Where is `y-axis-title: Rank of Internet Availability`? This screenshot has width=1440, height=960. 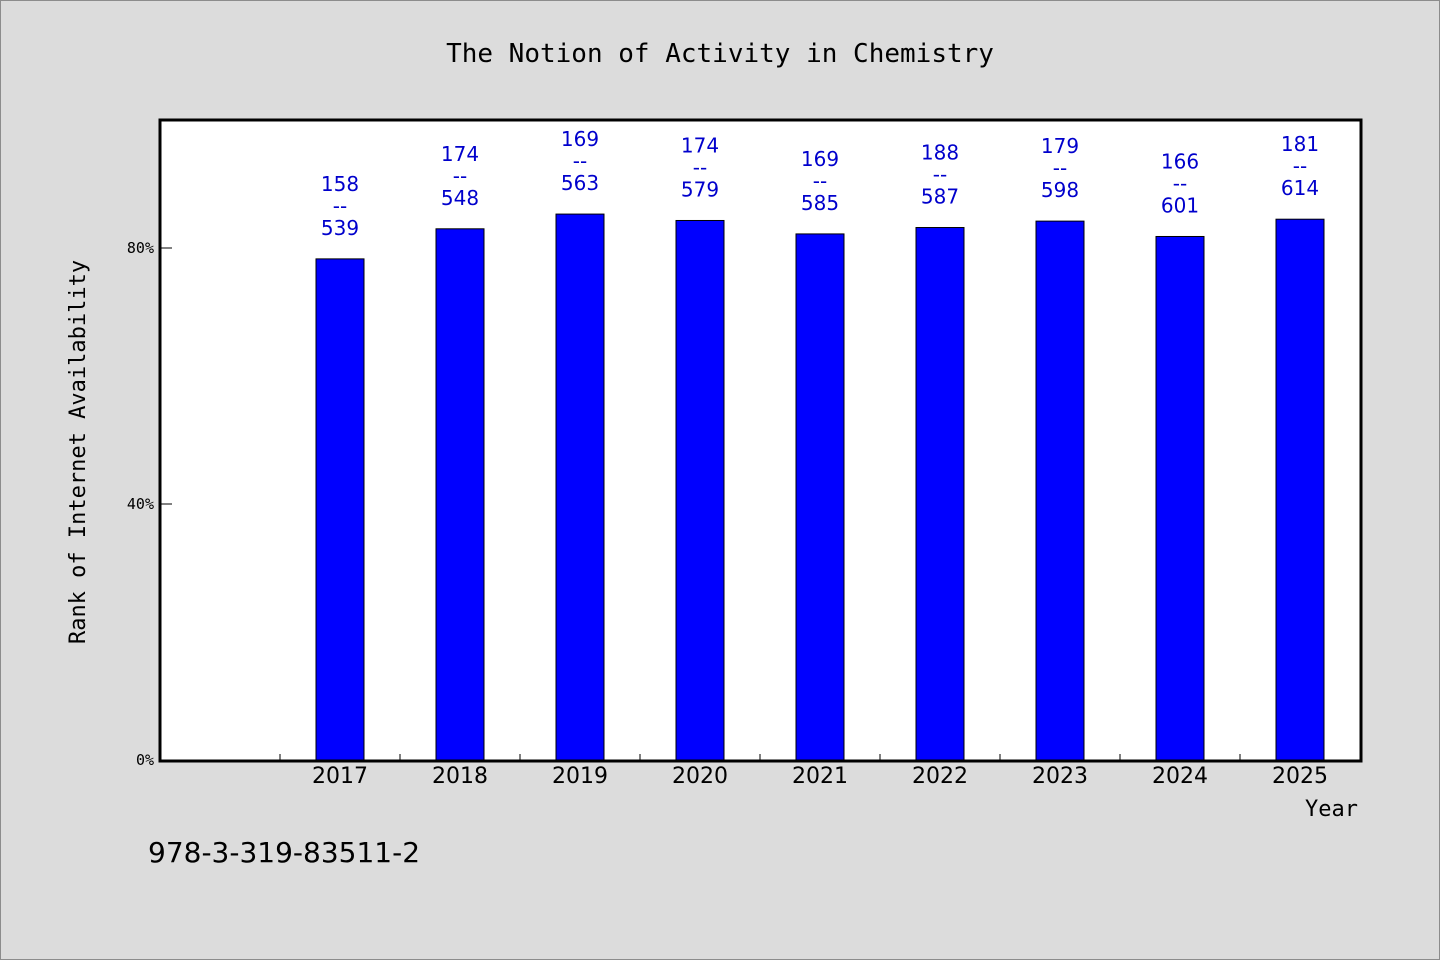 y-axis-title: Rank of Internet Availability is located at coordinates (78, 452).